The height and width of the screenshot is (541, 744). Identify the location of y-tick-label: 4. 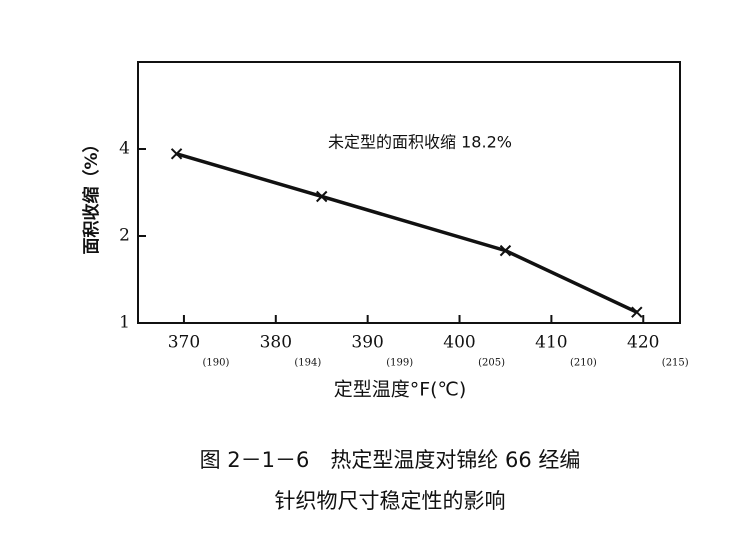
(124, 149).